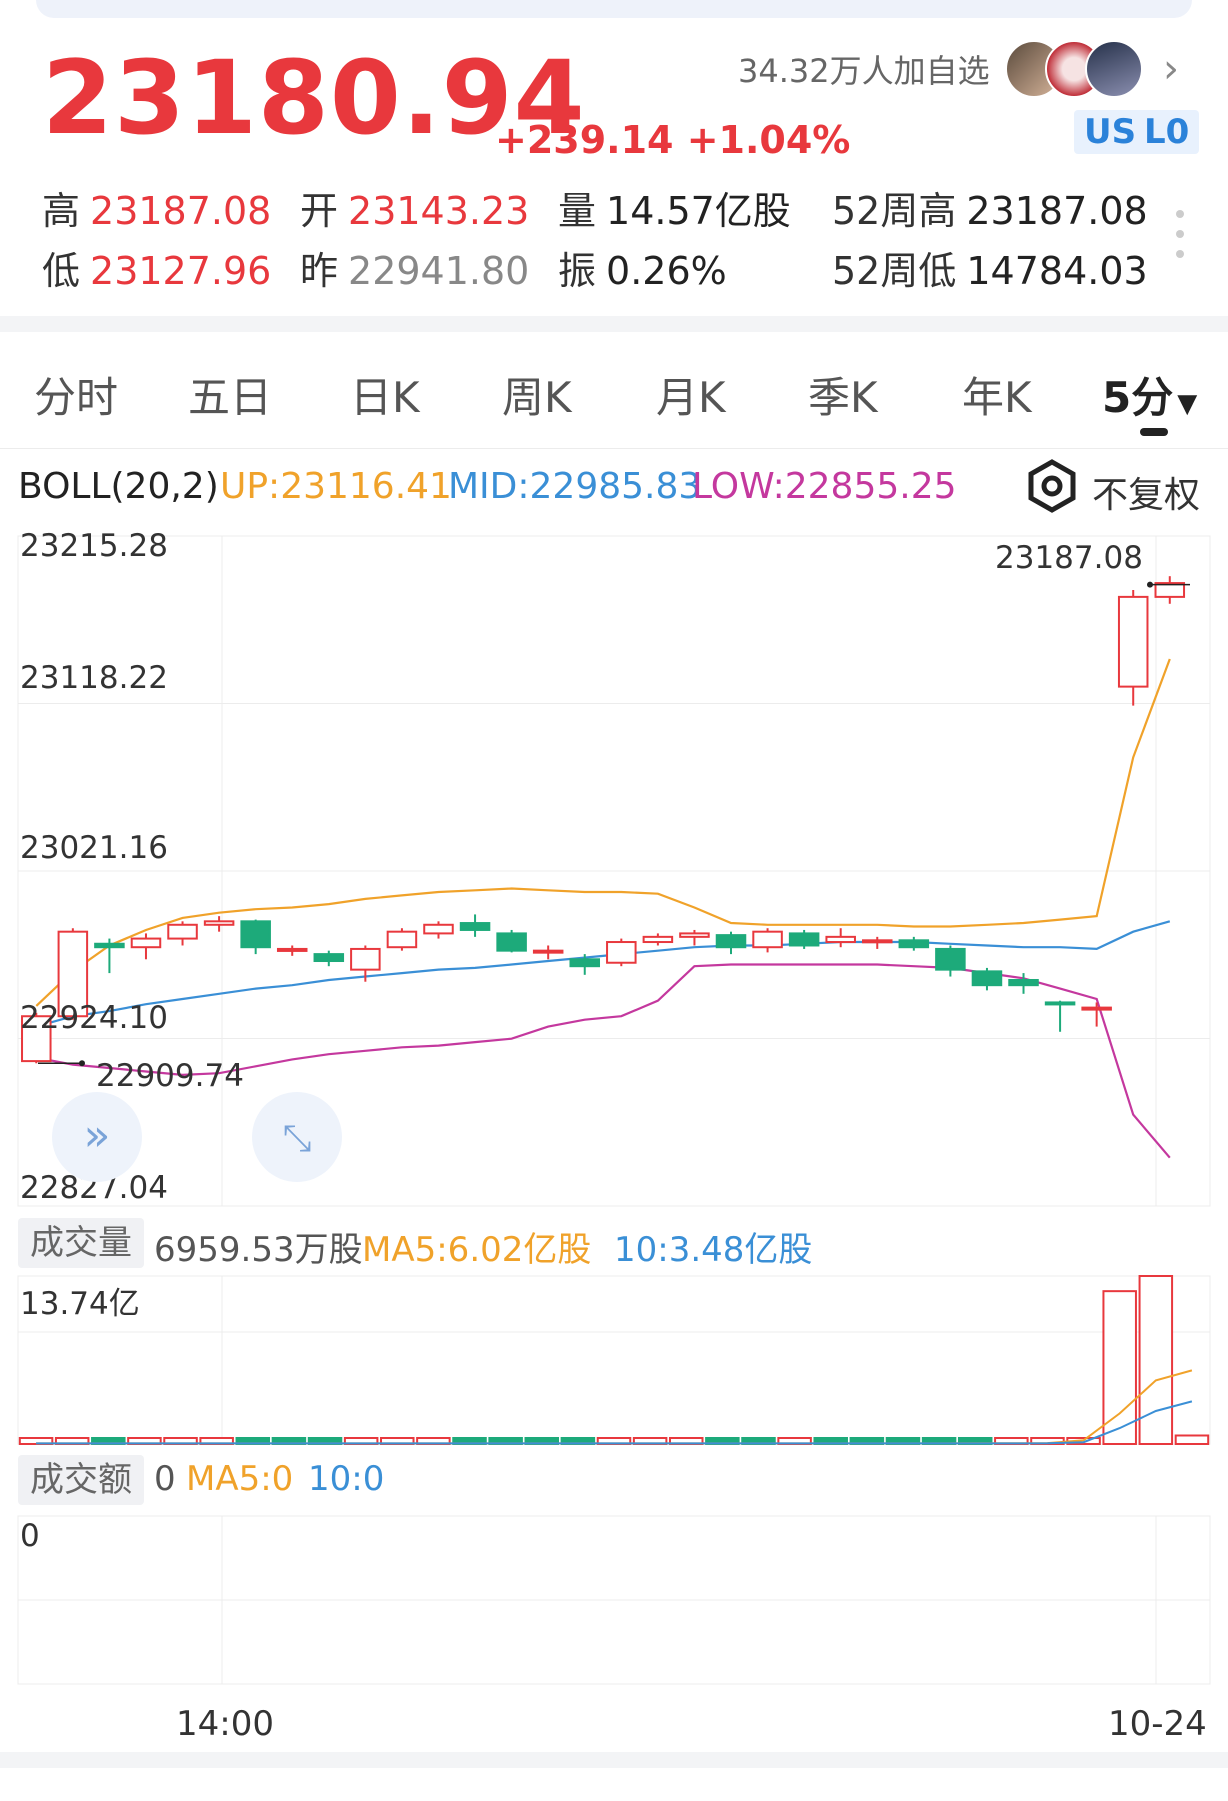 The width and height of the screenshot is (1228, 1801). I want to click on high-price-marker: 23187.08, so click(1069, 558).